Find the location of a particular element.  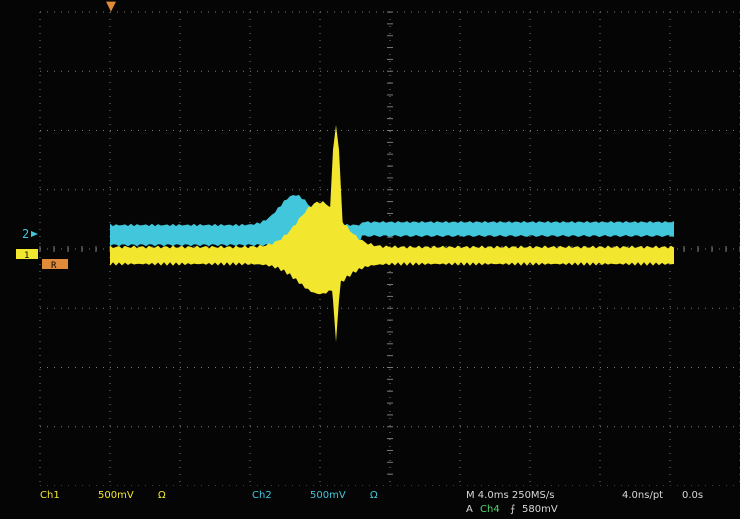

ch1-label: Ch1 is located at coordinates (50, 495).